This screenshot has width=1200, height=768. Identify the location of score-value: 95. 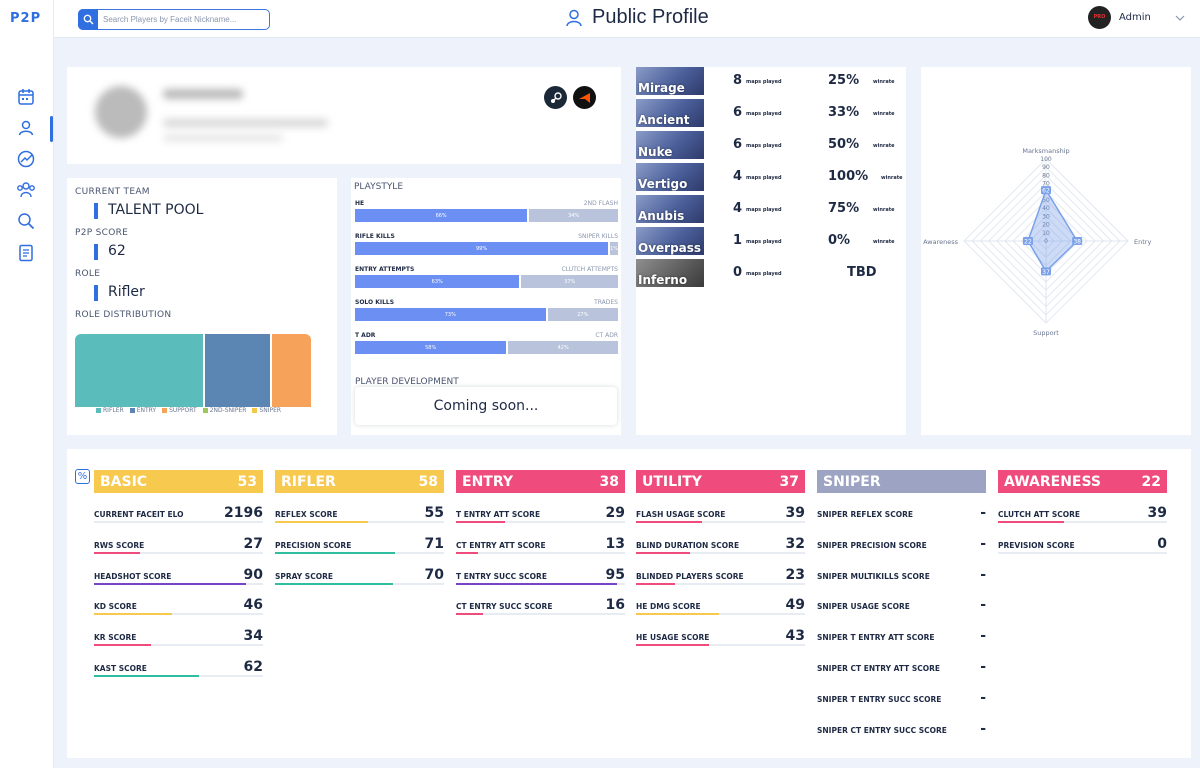
(615, 574).